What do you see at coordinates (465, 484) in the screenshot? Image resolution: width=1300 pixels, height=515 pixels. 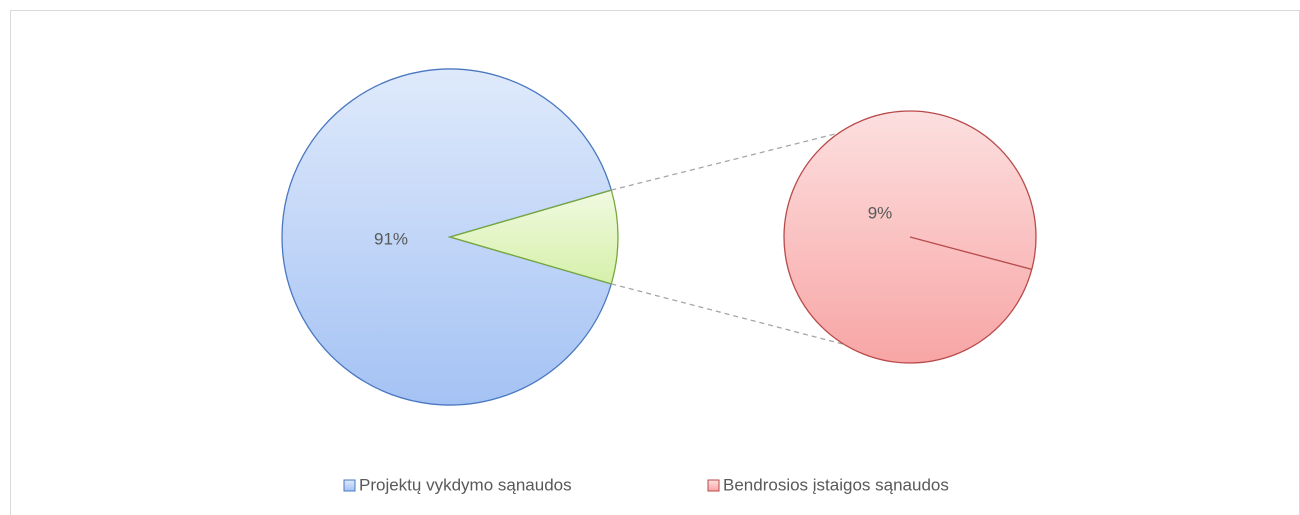 I see `legend-label: Projektų vykdymo sąnaudos` at bounding box center [465, 484].